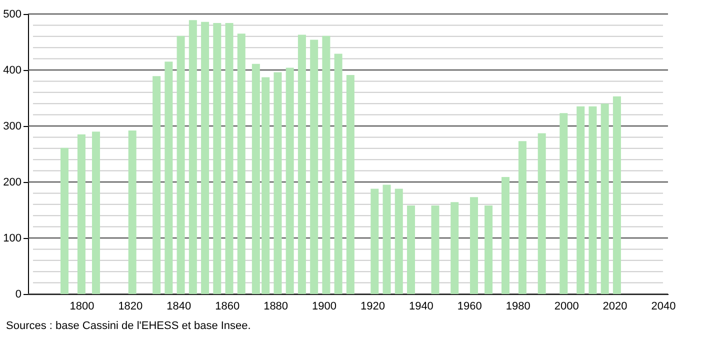 The image size is (710, 340). What do you see at coordinates (12, 70) in the screenshot?
I see `y-tick-label: 400` at bounding box center [12, 70].